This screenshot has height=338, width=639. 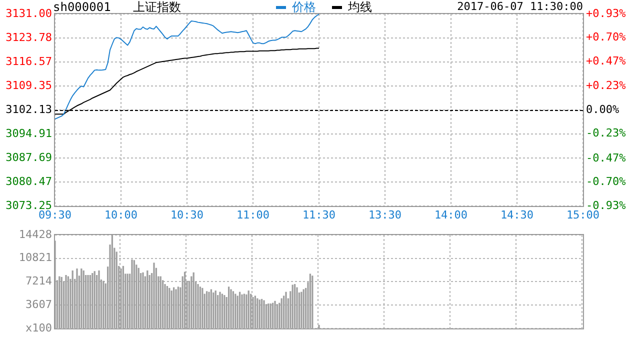 What do you see at coordinates (29, 37) in the screenshot?
I see `y-tick-label: 3123.78` at bounding box center [29, 37].